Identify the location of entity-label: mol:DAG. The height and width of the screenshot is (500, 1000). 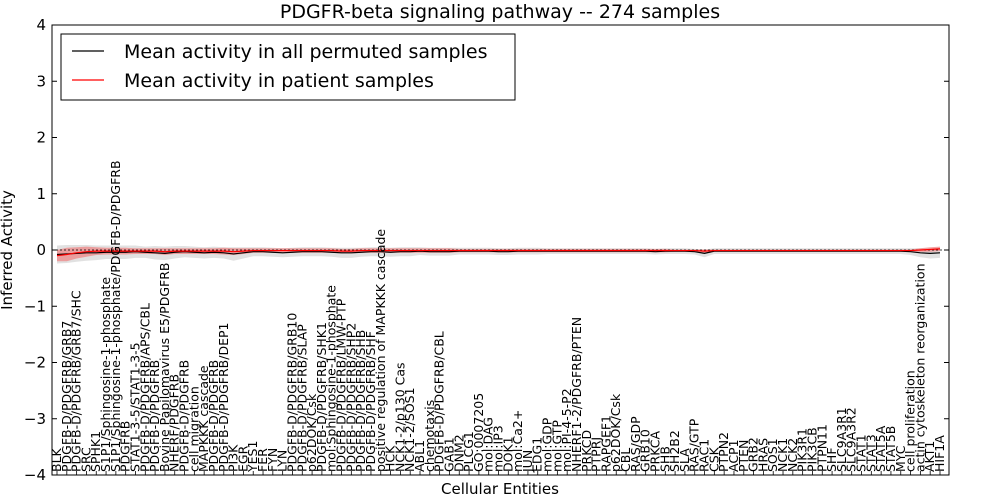
(488, 444).